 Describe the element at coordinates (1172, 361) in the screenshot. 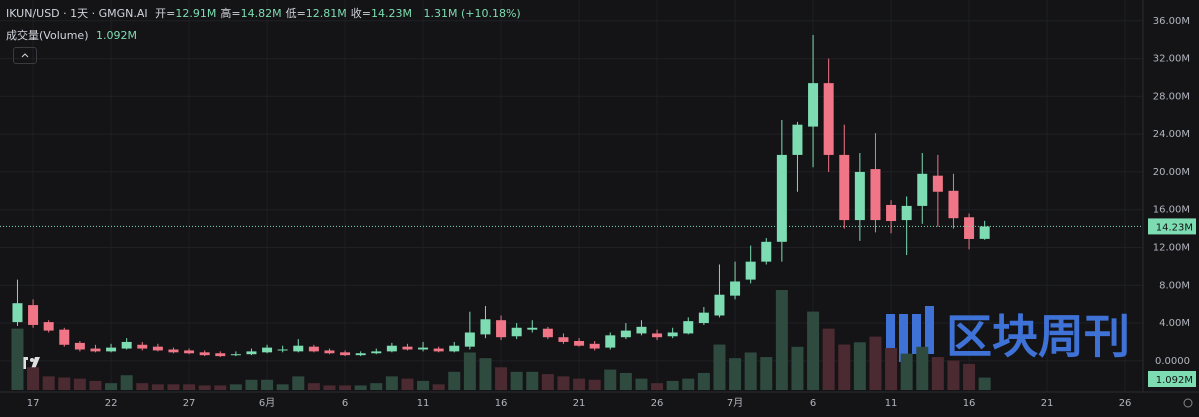

I see `y-tick-label: 0.0000` at that location.